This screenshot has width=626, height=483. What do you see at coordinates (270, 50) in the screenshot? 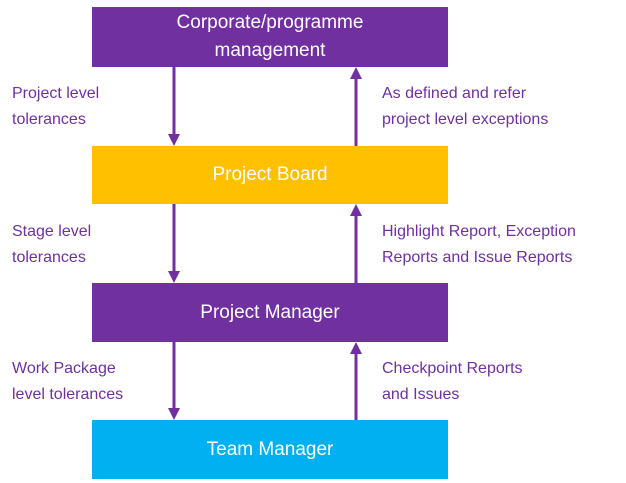
I see `corporate-management-label-line2: management` at bounding box center [270, 50].